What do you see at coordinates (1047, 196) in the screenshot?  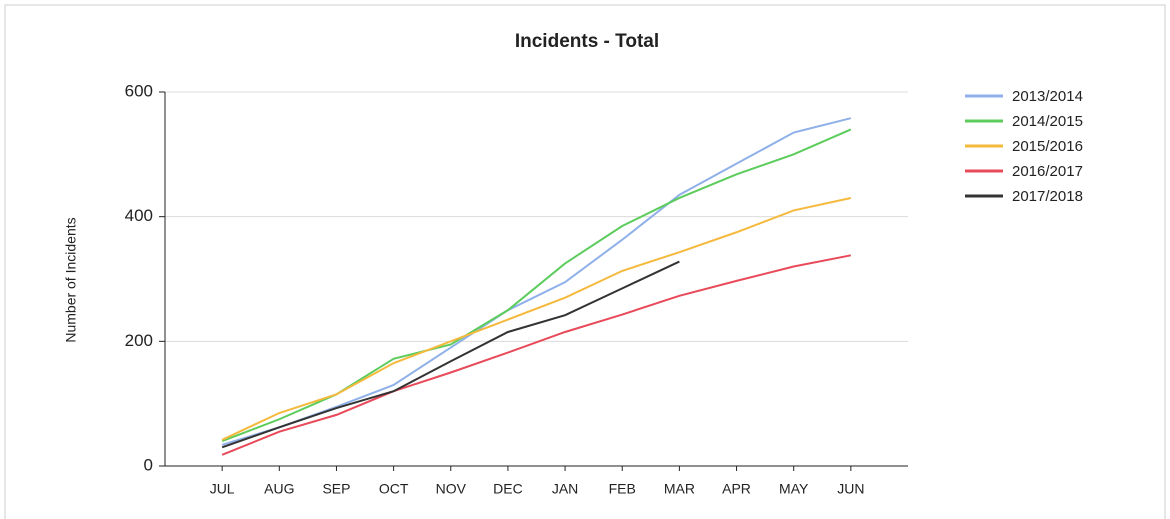 I see `legend-label: 2017/2018` at bounding box center [1047, 196].